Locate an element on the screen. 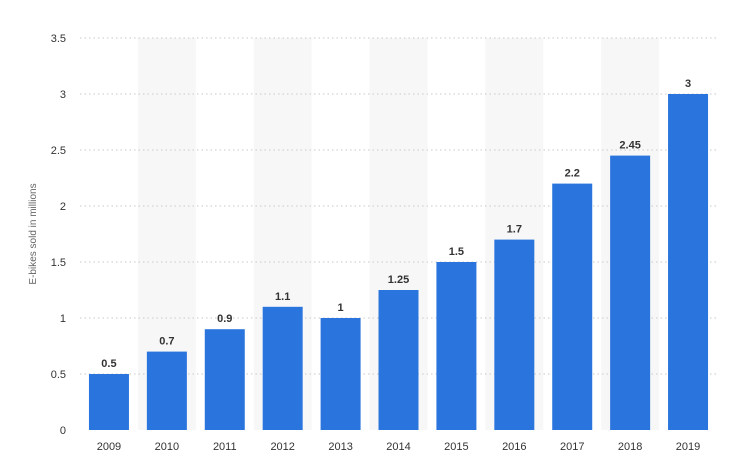 This screenshot has height=468, width=729. bar-2018 is located at coordinates (630, 292).